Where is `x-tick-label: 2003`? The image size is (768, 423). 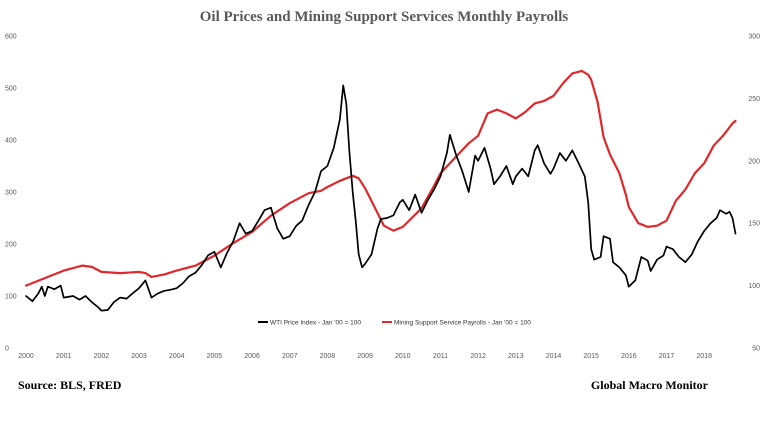
x-tick-label: 2003 is located at coordinates (139, 356).